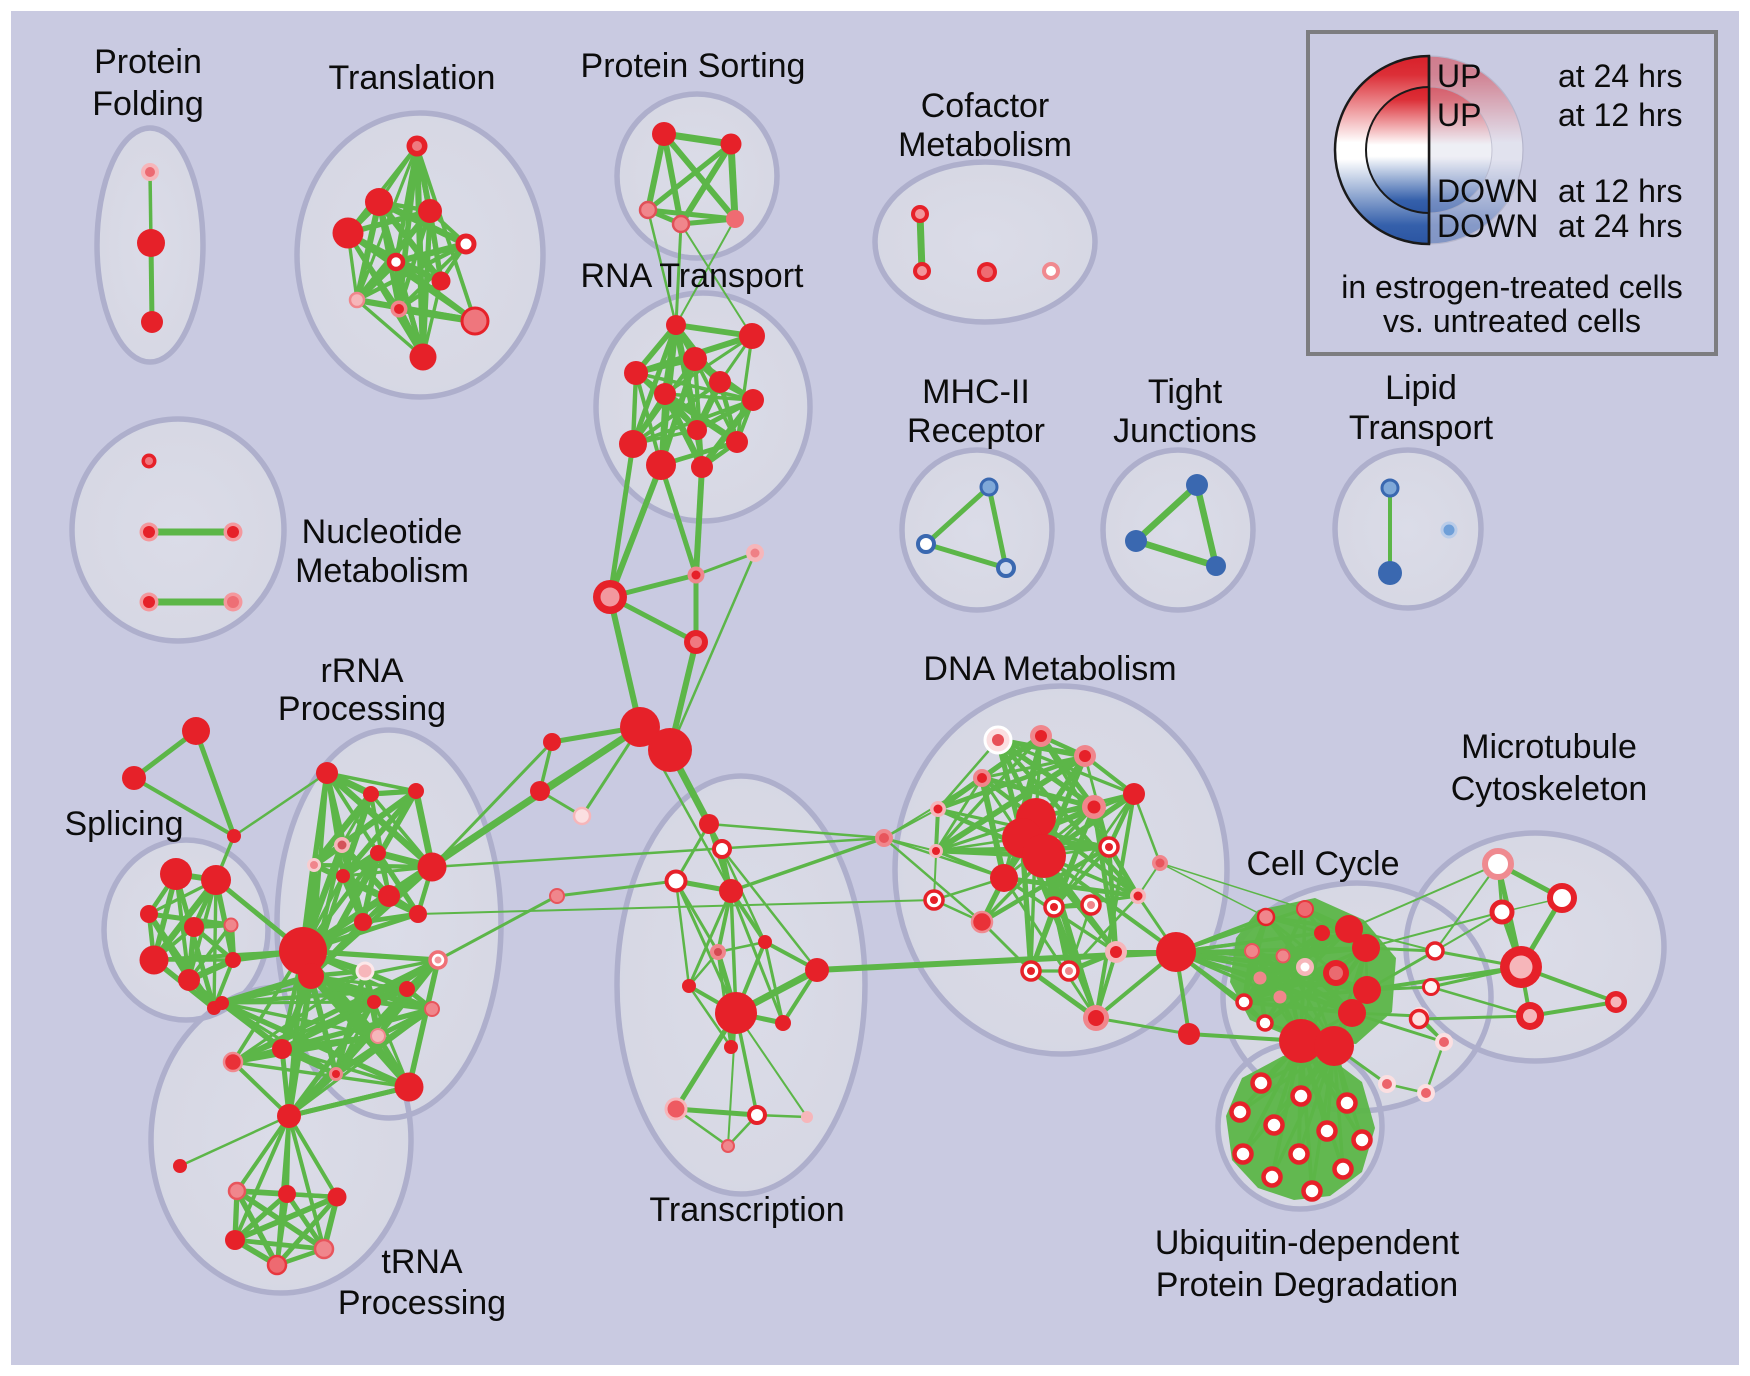 This screenshot has width=1750, height=1376. I want to click on svg-text: DNA Metabolism, so click(1049, 669).